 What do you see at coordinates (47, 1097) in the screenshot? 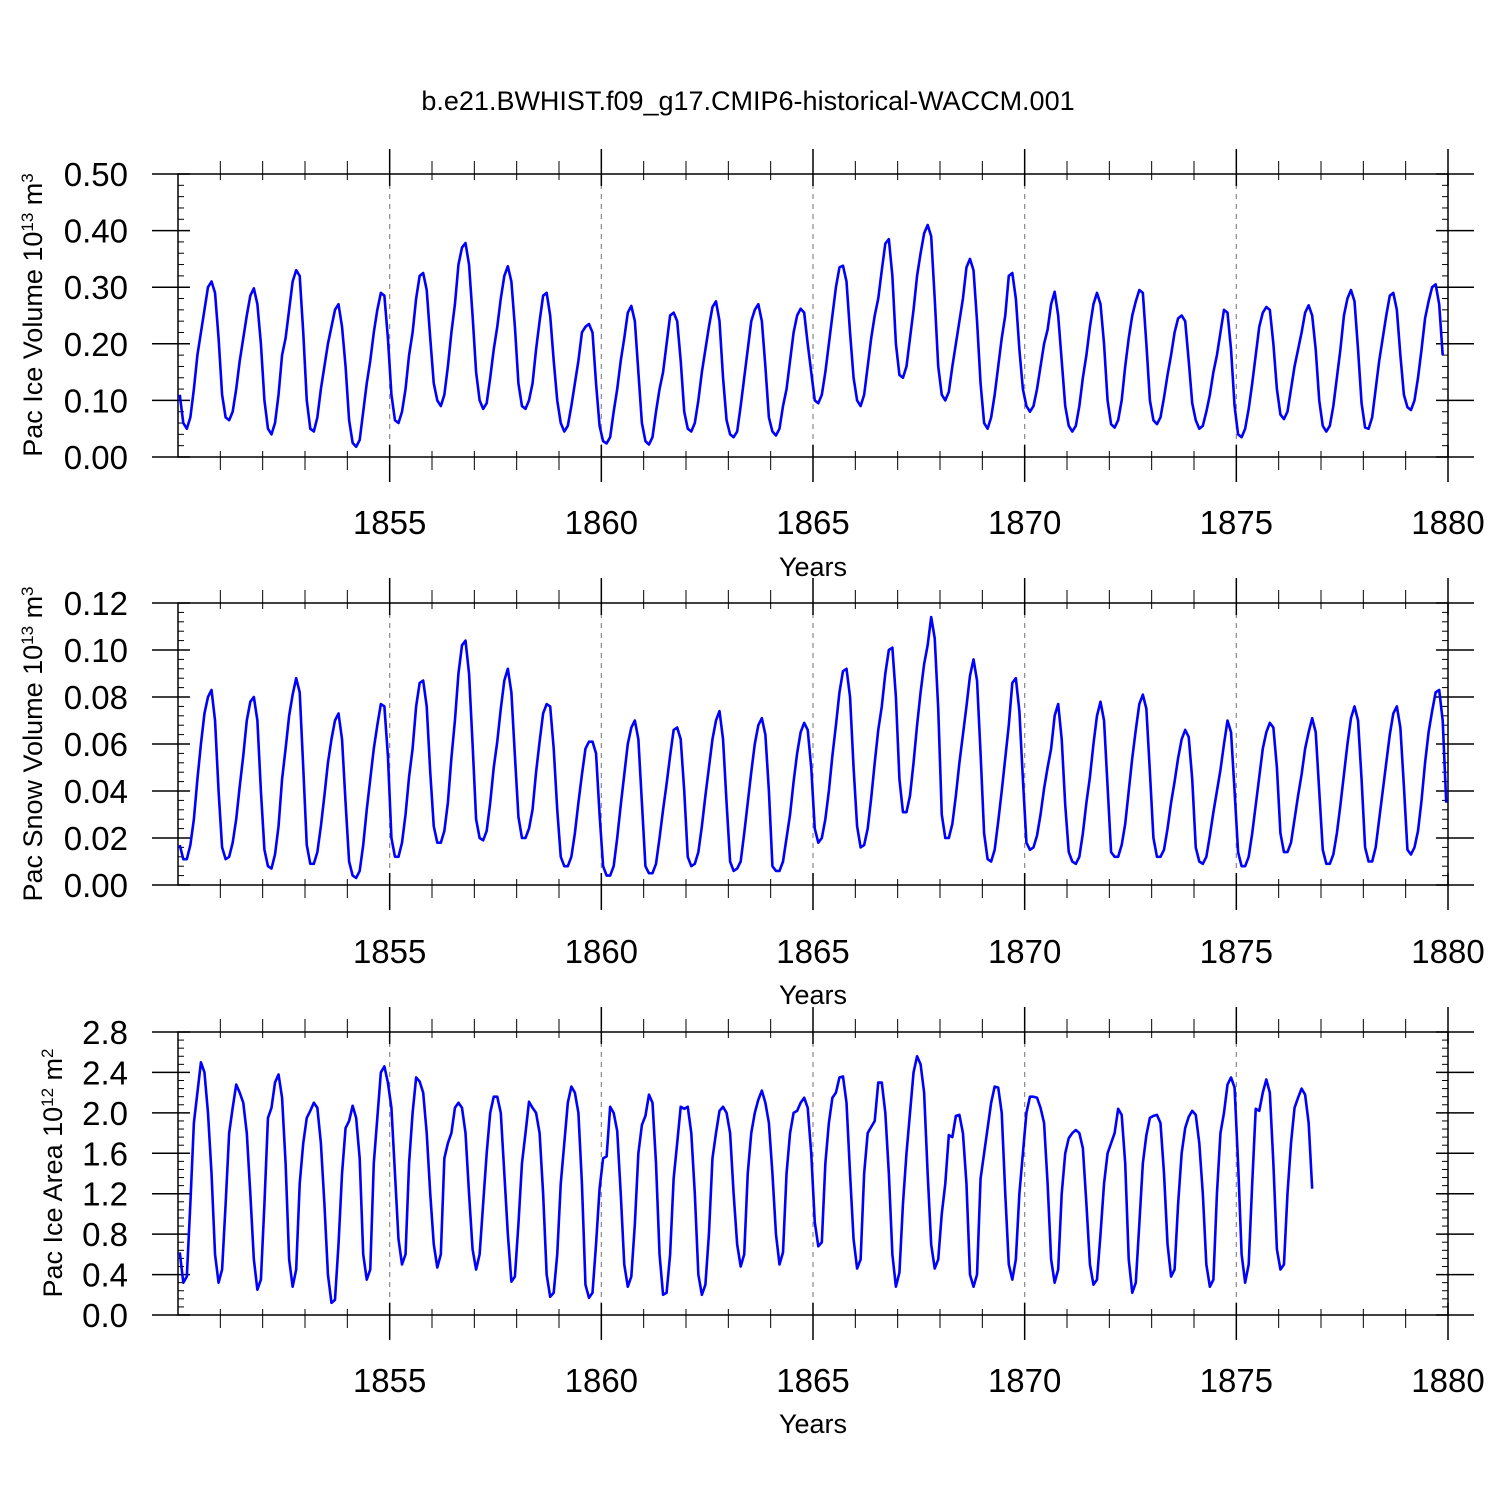
I see `y-axis-label-superscript: 12` at bounding box center [47, 1097].